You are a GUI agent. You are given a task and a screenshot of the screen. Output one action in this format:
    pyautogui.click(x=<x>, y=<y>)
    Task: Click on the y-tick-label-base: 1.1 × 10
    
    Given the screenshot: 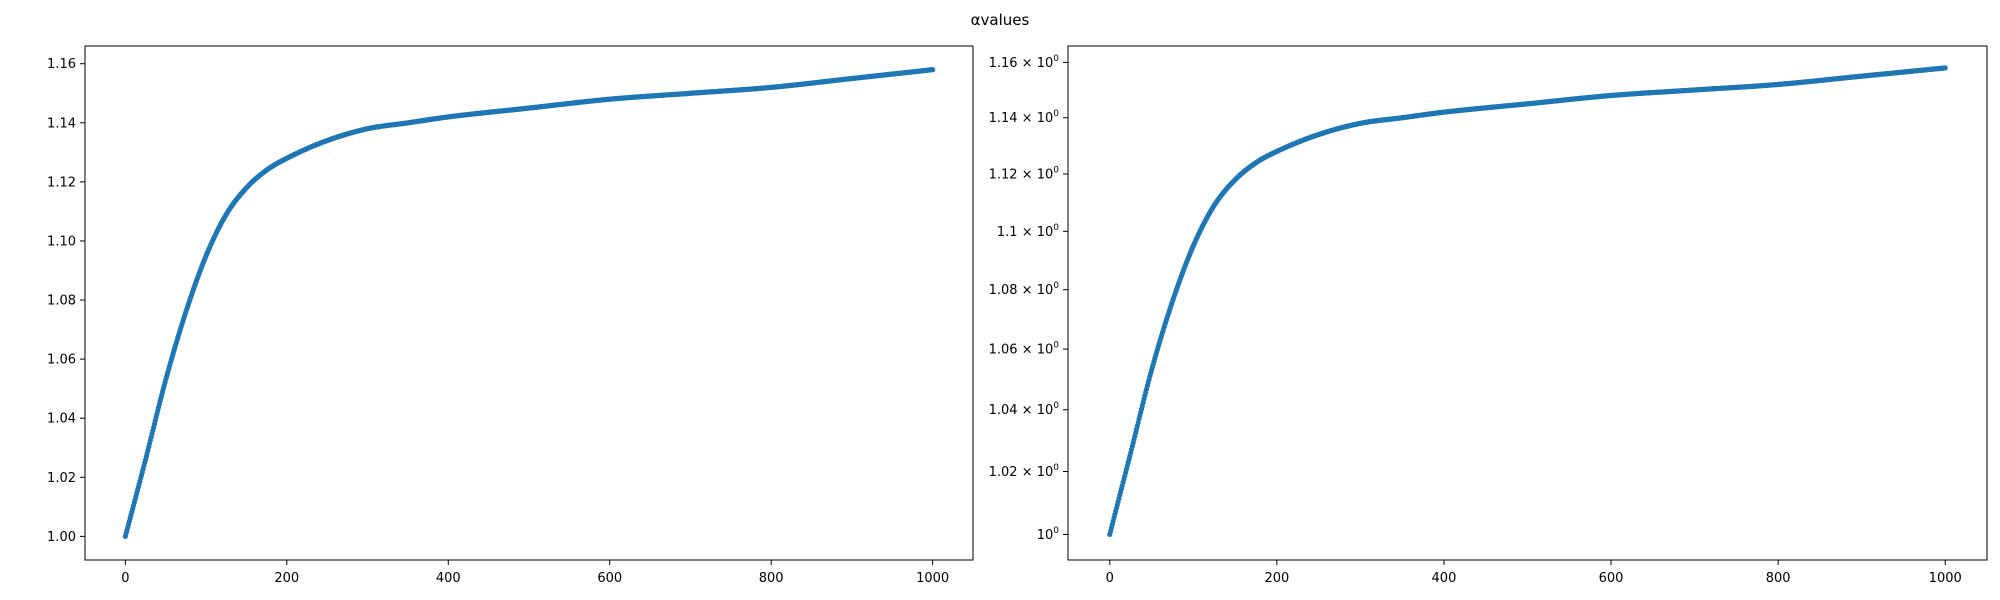 What is the action you would take?
    pyautogui.click(x=1025, y=232)
    